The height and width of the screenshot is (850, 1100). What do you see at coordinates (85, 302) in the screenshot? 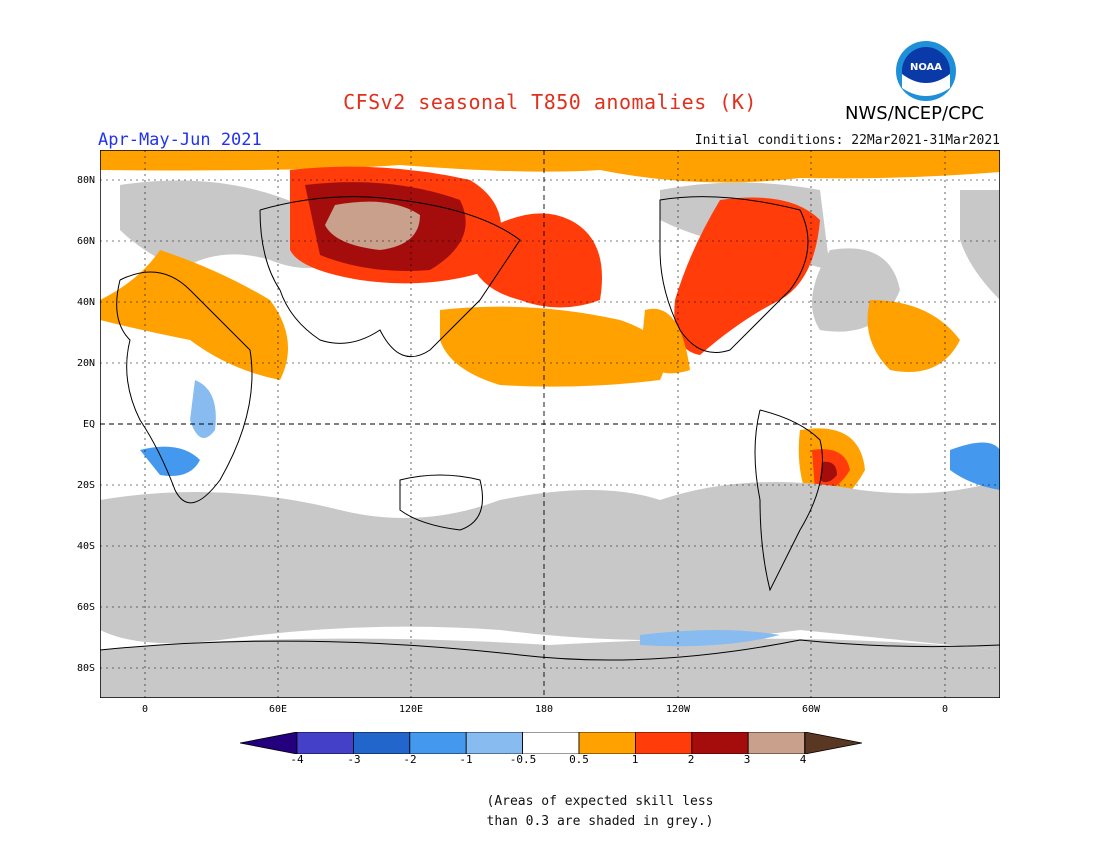
I see `lat-label: 40N` at bounding box center [85, 302].